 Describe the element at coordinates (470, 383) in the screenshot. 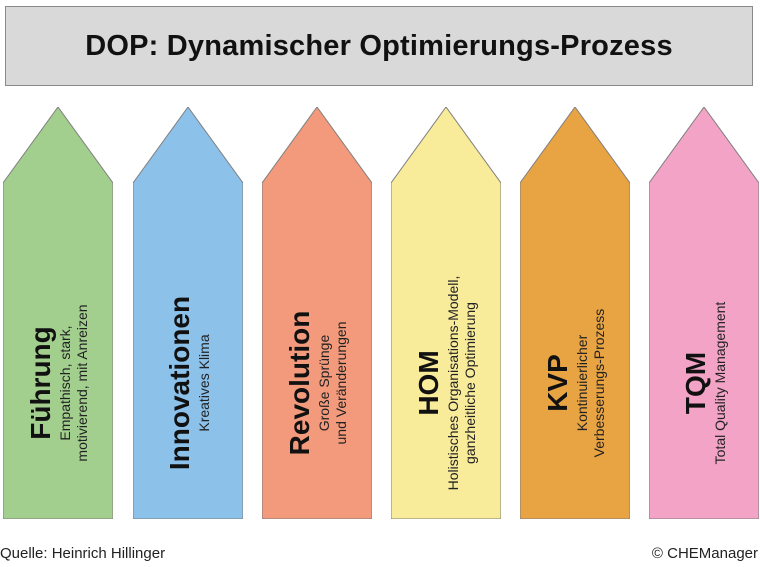

I see `arrow-subtitle-line: ganzheitliche Optimierung` at that location.